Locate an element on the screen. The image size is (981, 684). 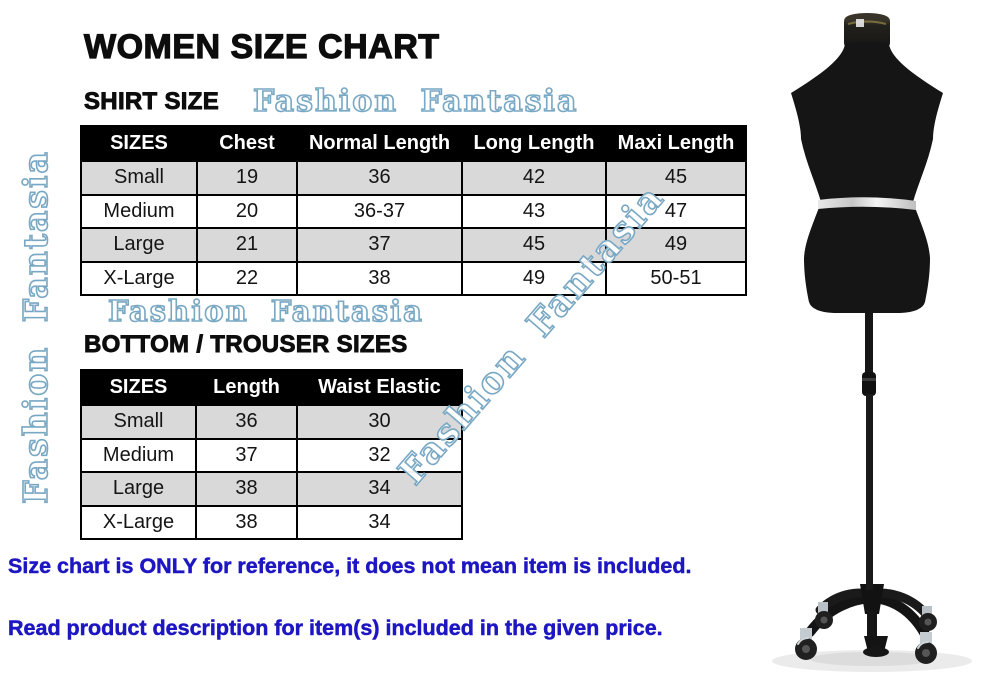
table-cell: 43 is located at coordinates (534, 211).